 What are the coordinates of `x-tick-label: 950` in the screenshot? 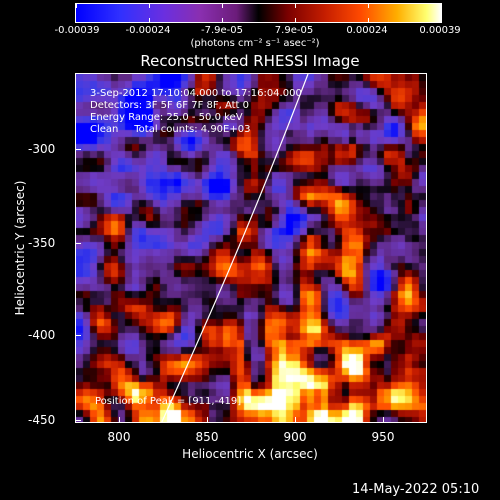 It's located at (383, 437).